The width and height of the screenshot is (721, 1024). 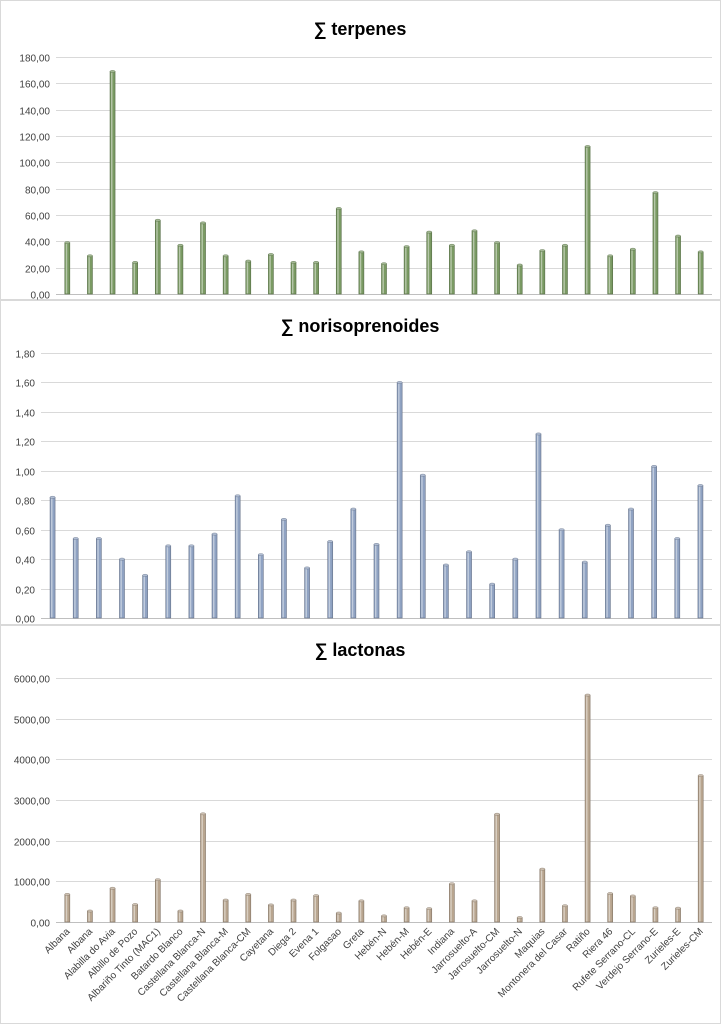 I want to click on chart-1-ytick-label: 20,00, so click(x=37, y=270).